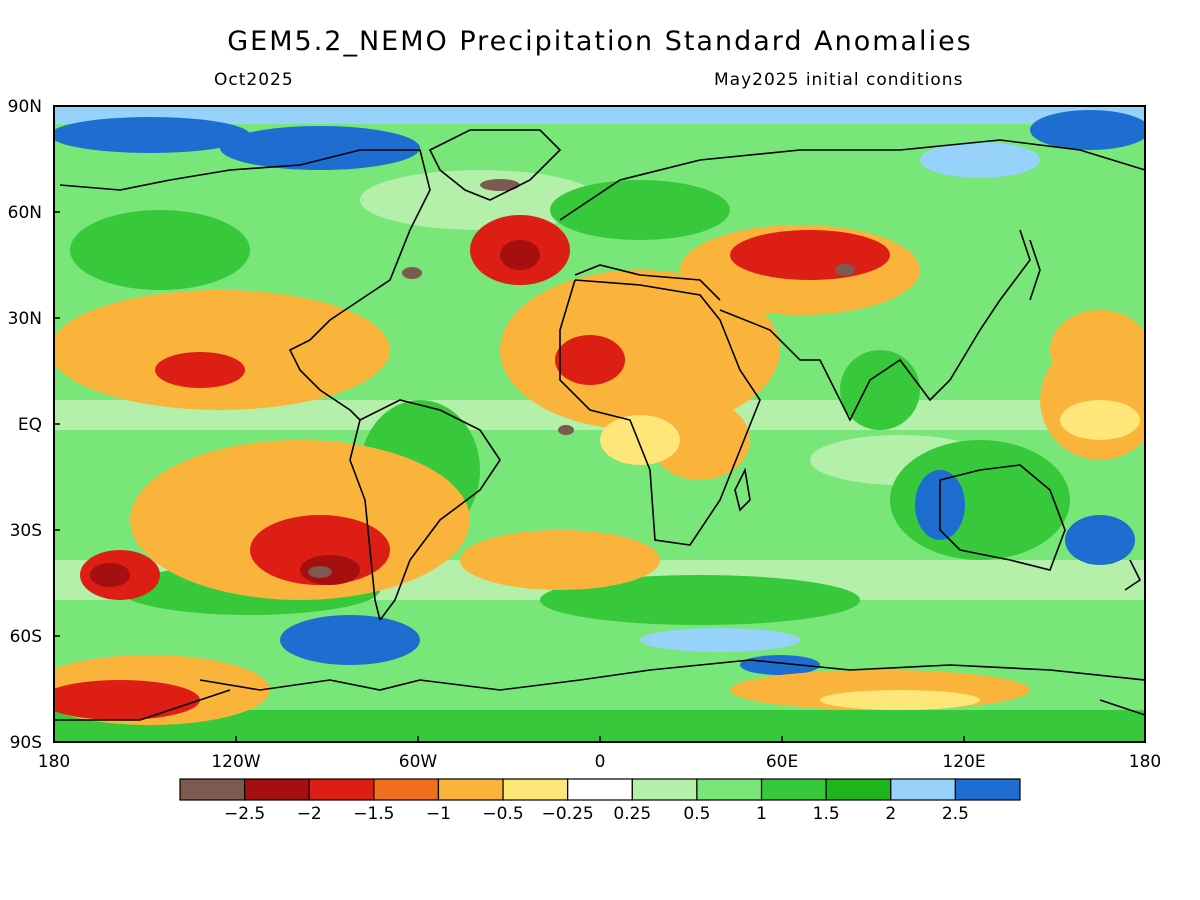  I want to click on lat-tick-label: 90N, so click(25, 107).